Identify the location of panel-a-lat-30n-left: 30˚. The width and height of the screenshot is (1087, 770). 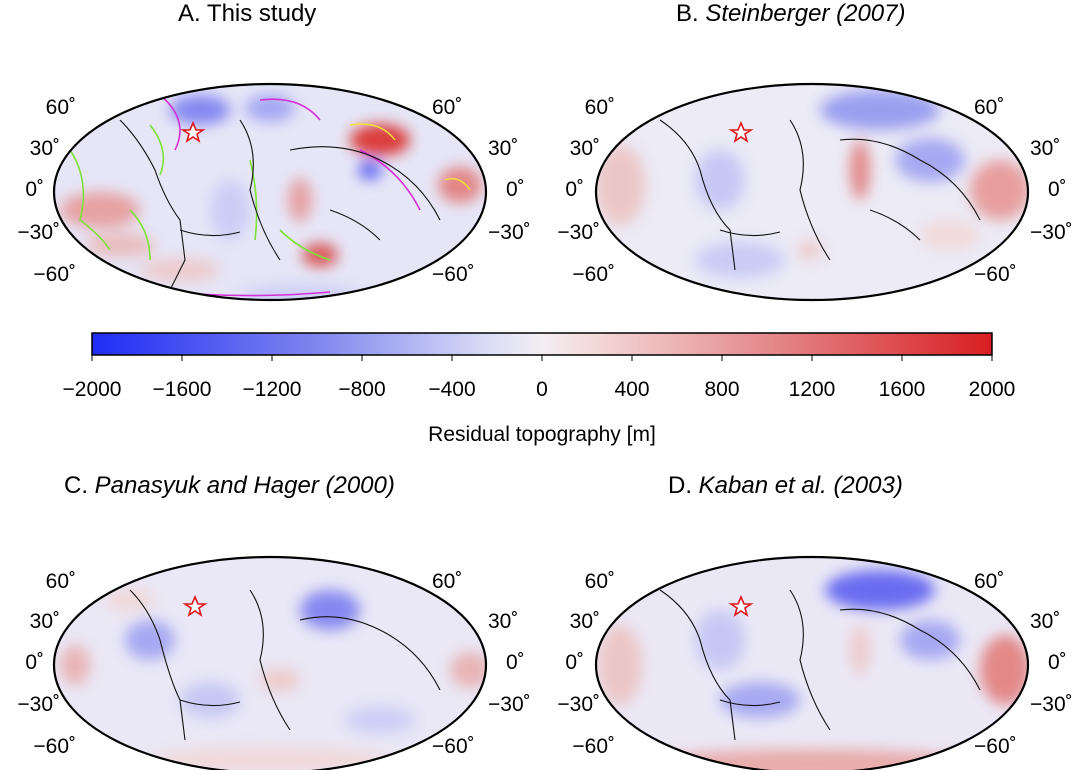
(44, 148).